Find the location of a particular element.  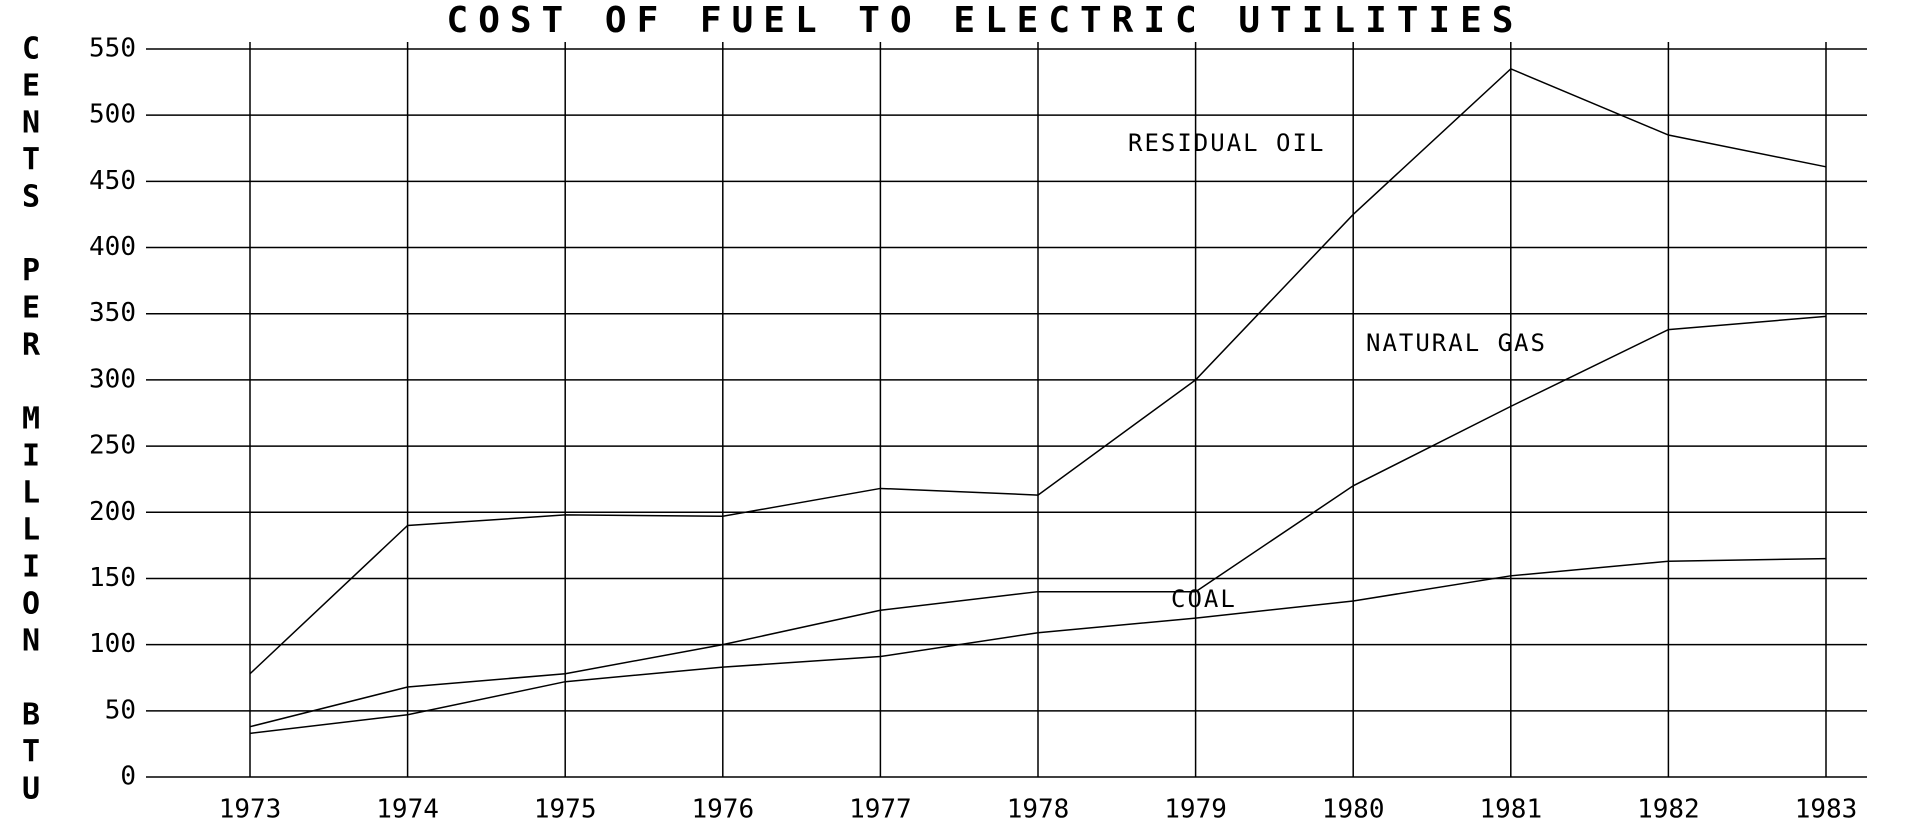

series-annotation: COAL is located at coordinates (1204, 599).